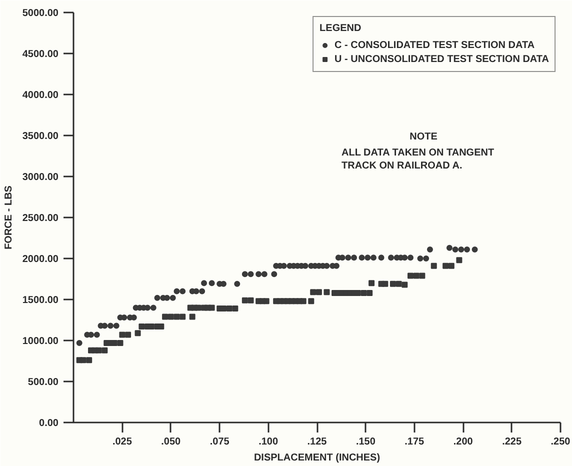 This screenshot has width=572, height=466. Describe the element at coordinates (40, 95) in the screenshot. I see `y-tick-label: 4000.00` at that location.